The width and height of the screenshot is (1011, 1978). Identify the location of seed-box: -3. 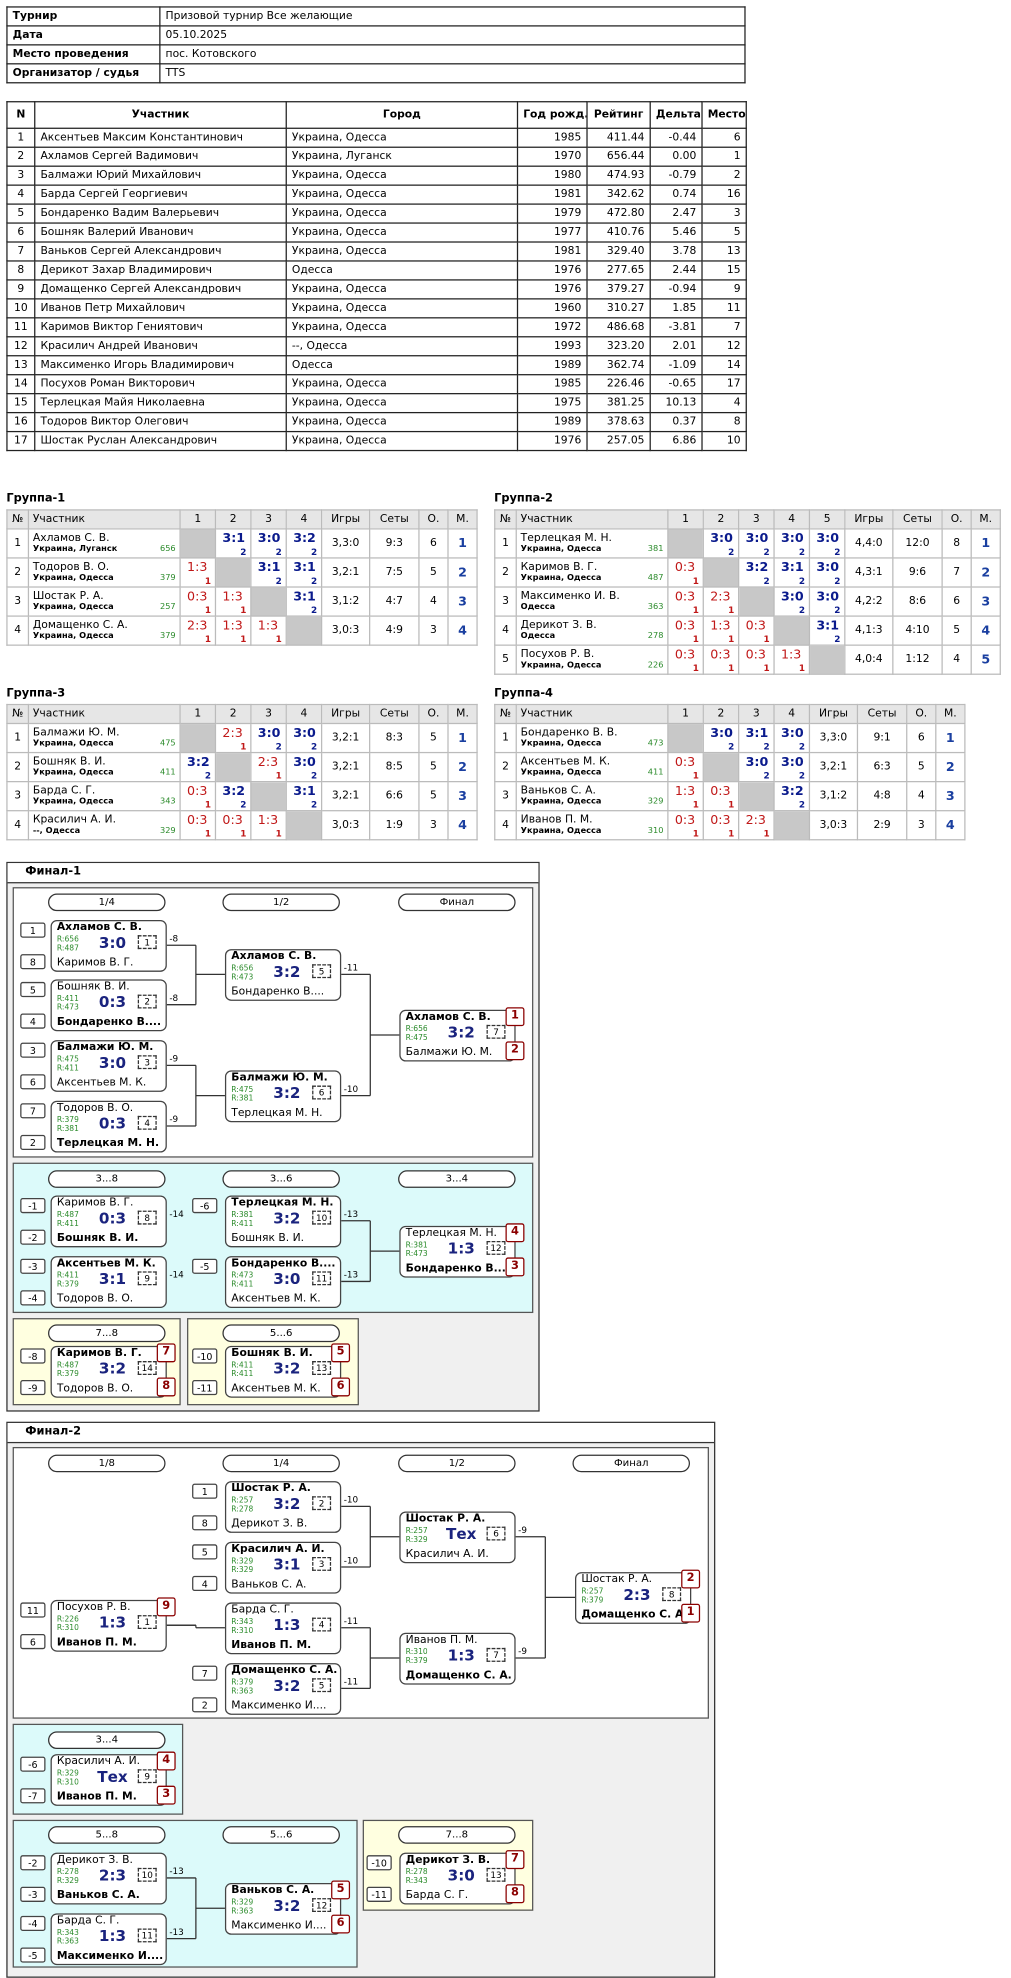
(33, 1894).